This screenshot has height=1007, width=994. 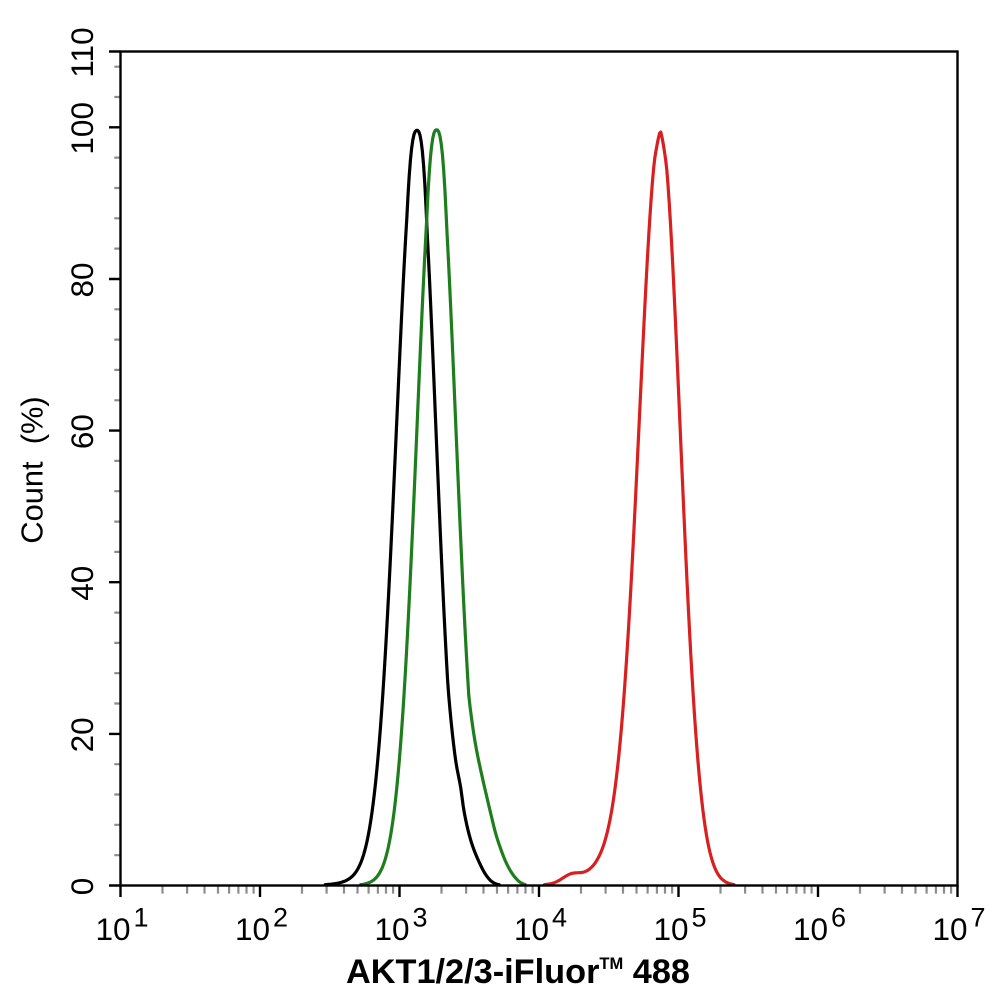 I want to click on svg-text: 6, so click(x=838, y=918).